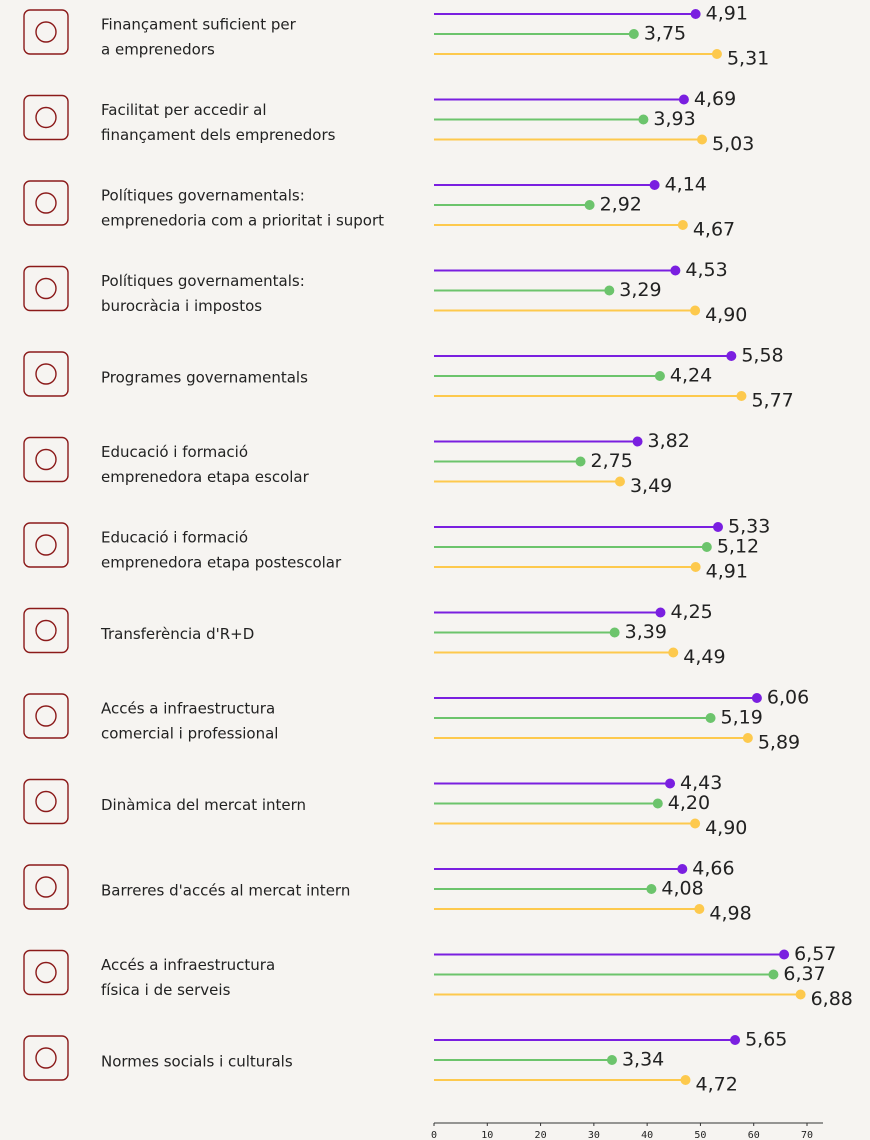  Describe the element at coordinates (754, 1135) in the screenshot. I see `x-tick-label: 60` at that location.